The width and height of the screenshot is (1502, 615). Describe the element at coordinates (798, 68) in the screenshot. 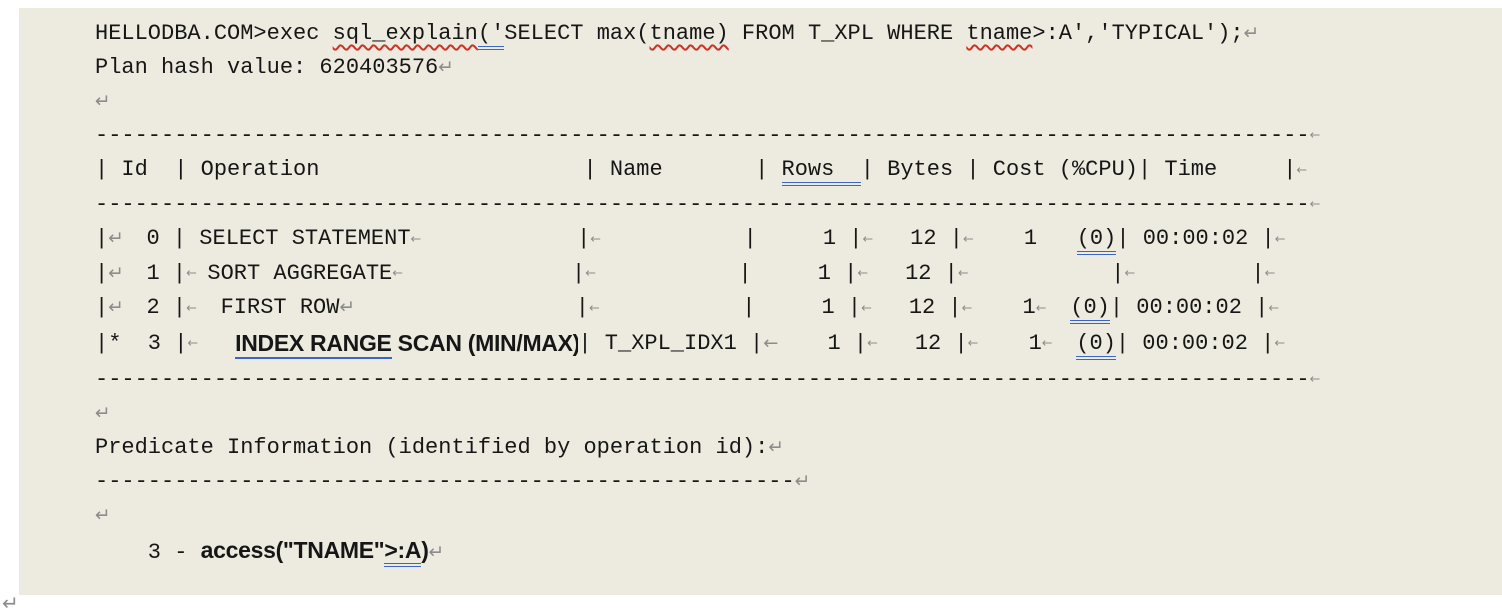

I see `plan-hash-line: Plan hash value: 620403576↵` at that location.